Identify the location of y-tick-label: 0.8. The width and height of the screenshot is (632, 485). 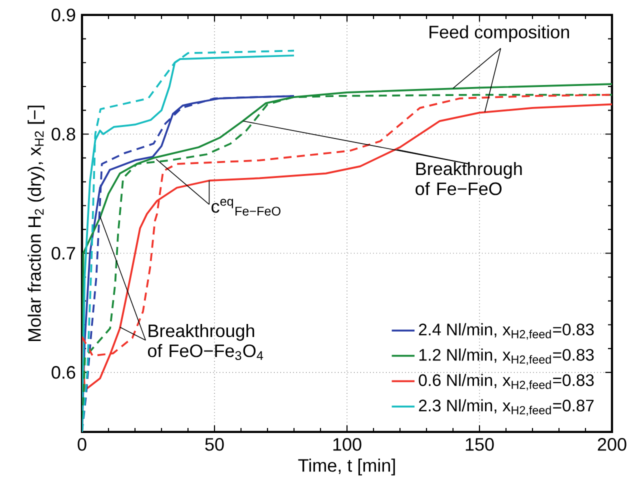
(64, 134).